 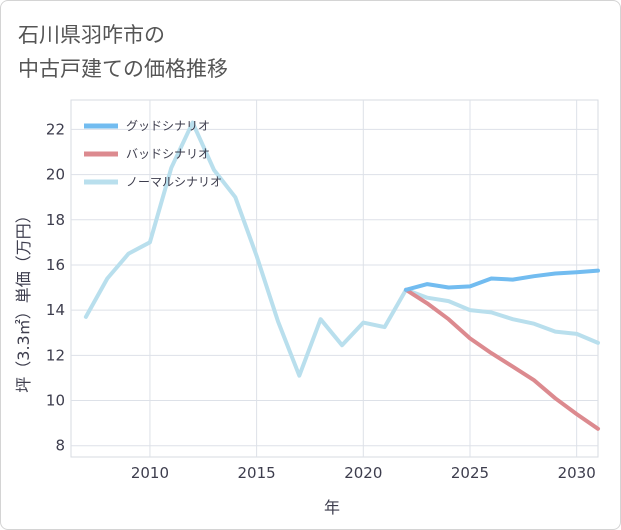 I want to click on title-line-2: 中古戸建ての価格推移, so click(x=123, y=69).